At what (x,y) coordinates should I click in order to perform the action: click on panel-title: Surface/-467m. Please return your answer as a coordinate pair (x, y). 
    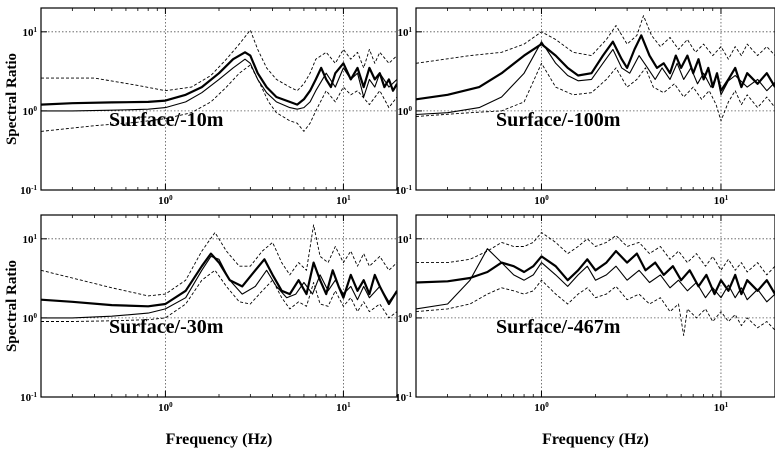
    Looking at the image, I should click on (558, 327).